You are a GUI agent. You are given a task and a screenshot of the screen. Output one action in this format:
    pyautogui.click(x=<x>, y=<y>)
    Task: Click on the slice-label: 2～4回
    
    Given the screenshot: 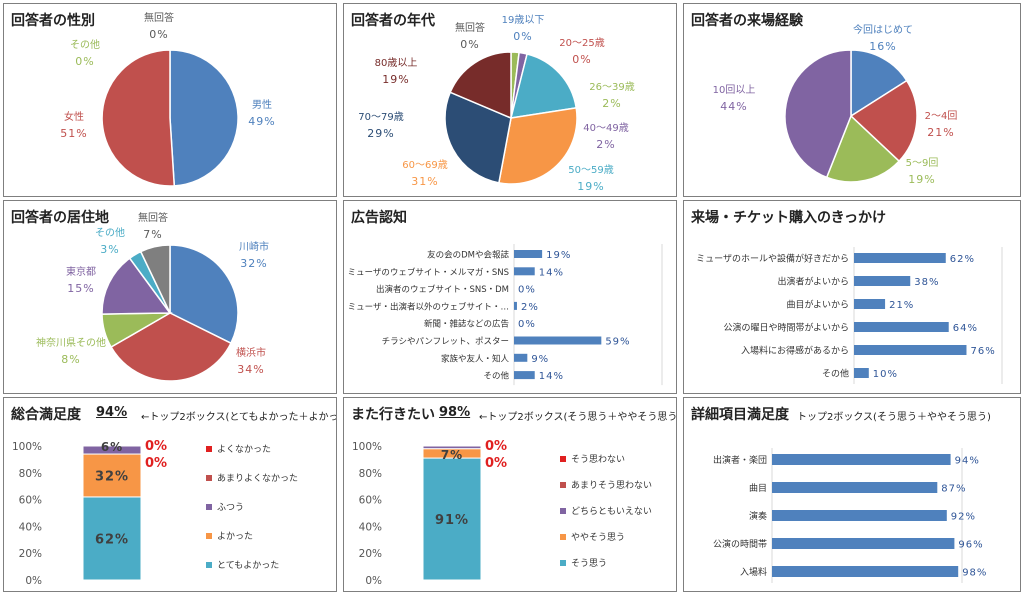 What is the action you would take?
    pyautogui.click(x=941, y=116)
    